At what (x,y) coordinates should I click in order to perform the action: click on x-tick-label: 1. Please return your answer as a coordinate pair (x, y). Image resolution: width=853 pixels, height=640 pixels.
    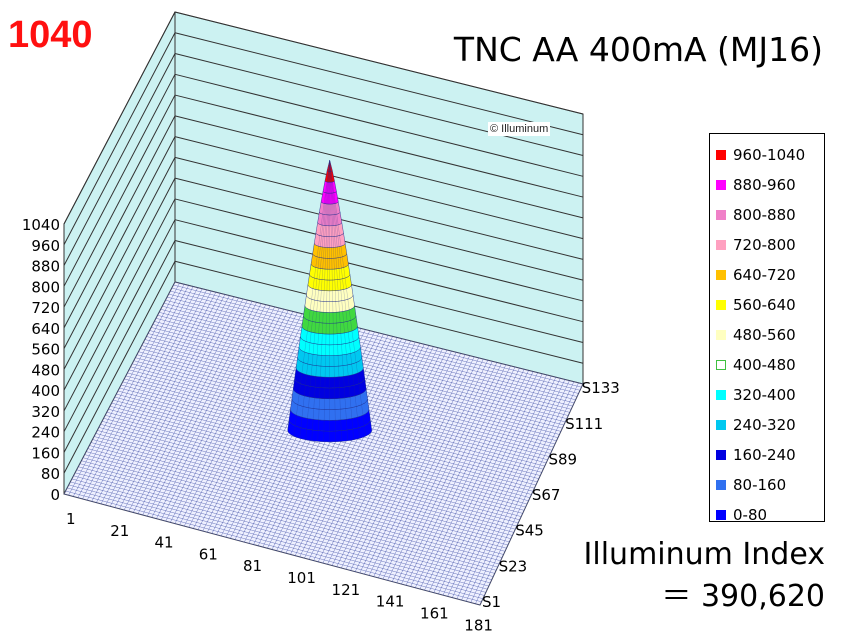
    Looking at the image, I should click on (71, 519).